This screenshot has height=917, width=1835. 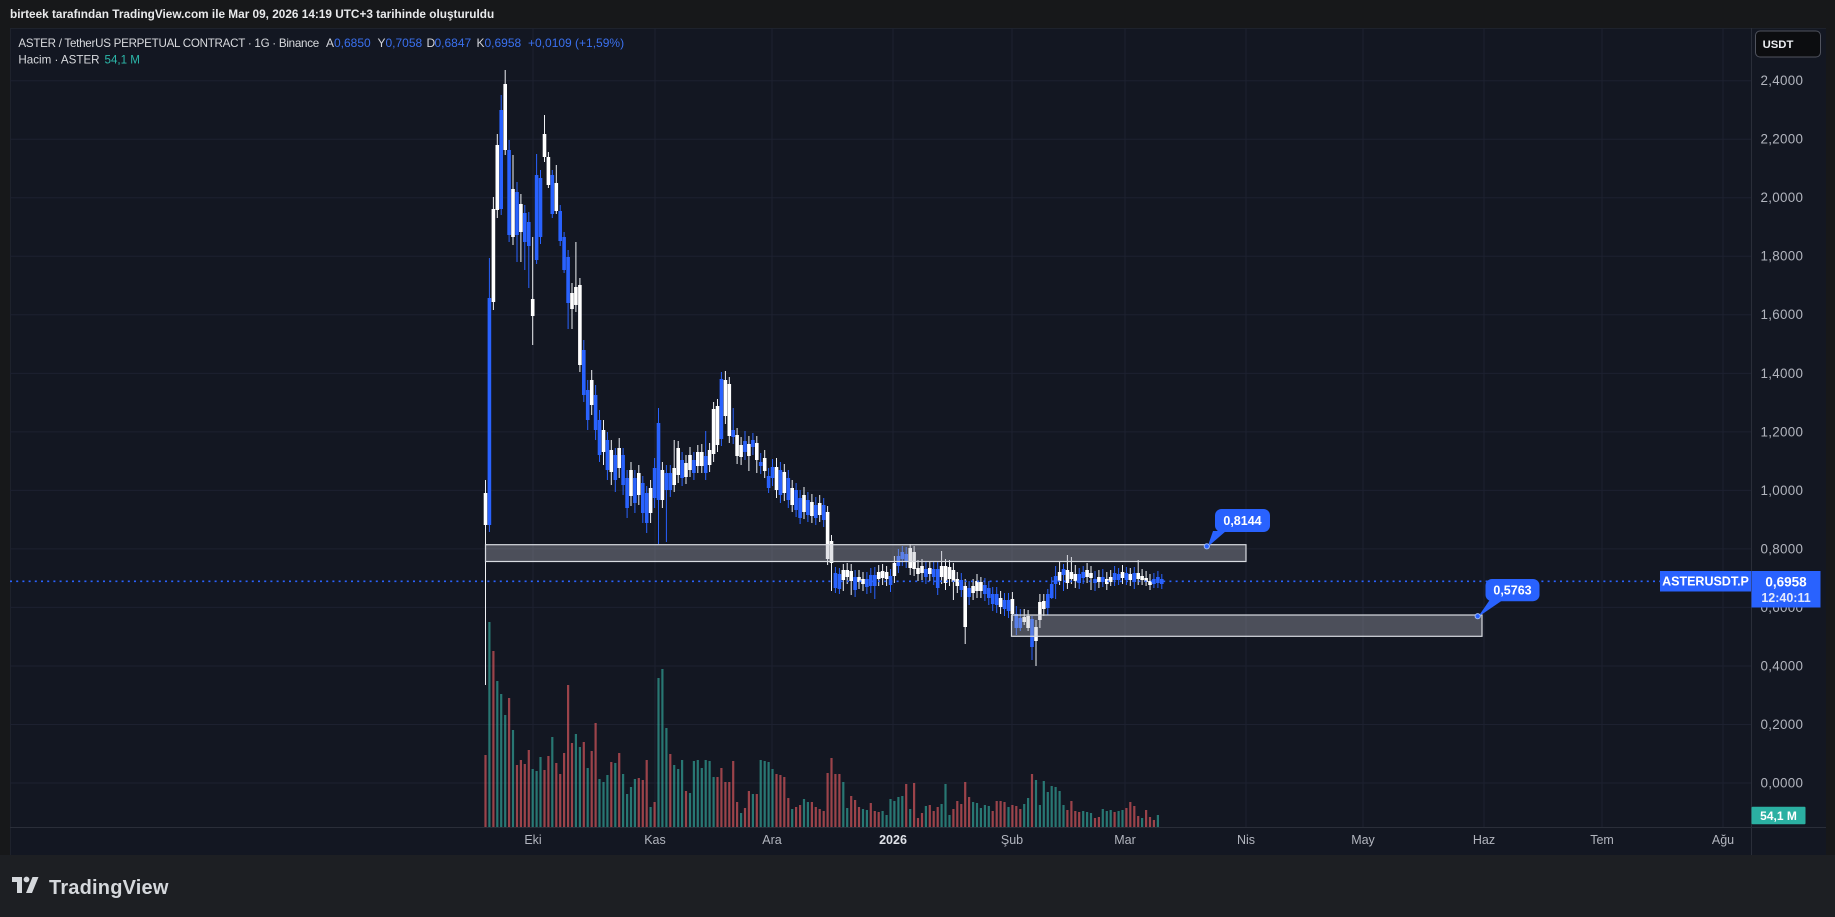 What do you see at coordinates (772, 840) in the screenshot?
I see `svg-text: Ara` at bounding box center [772, 840].